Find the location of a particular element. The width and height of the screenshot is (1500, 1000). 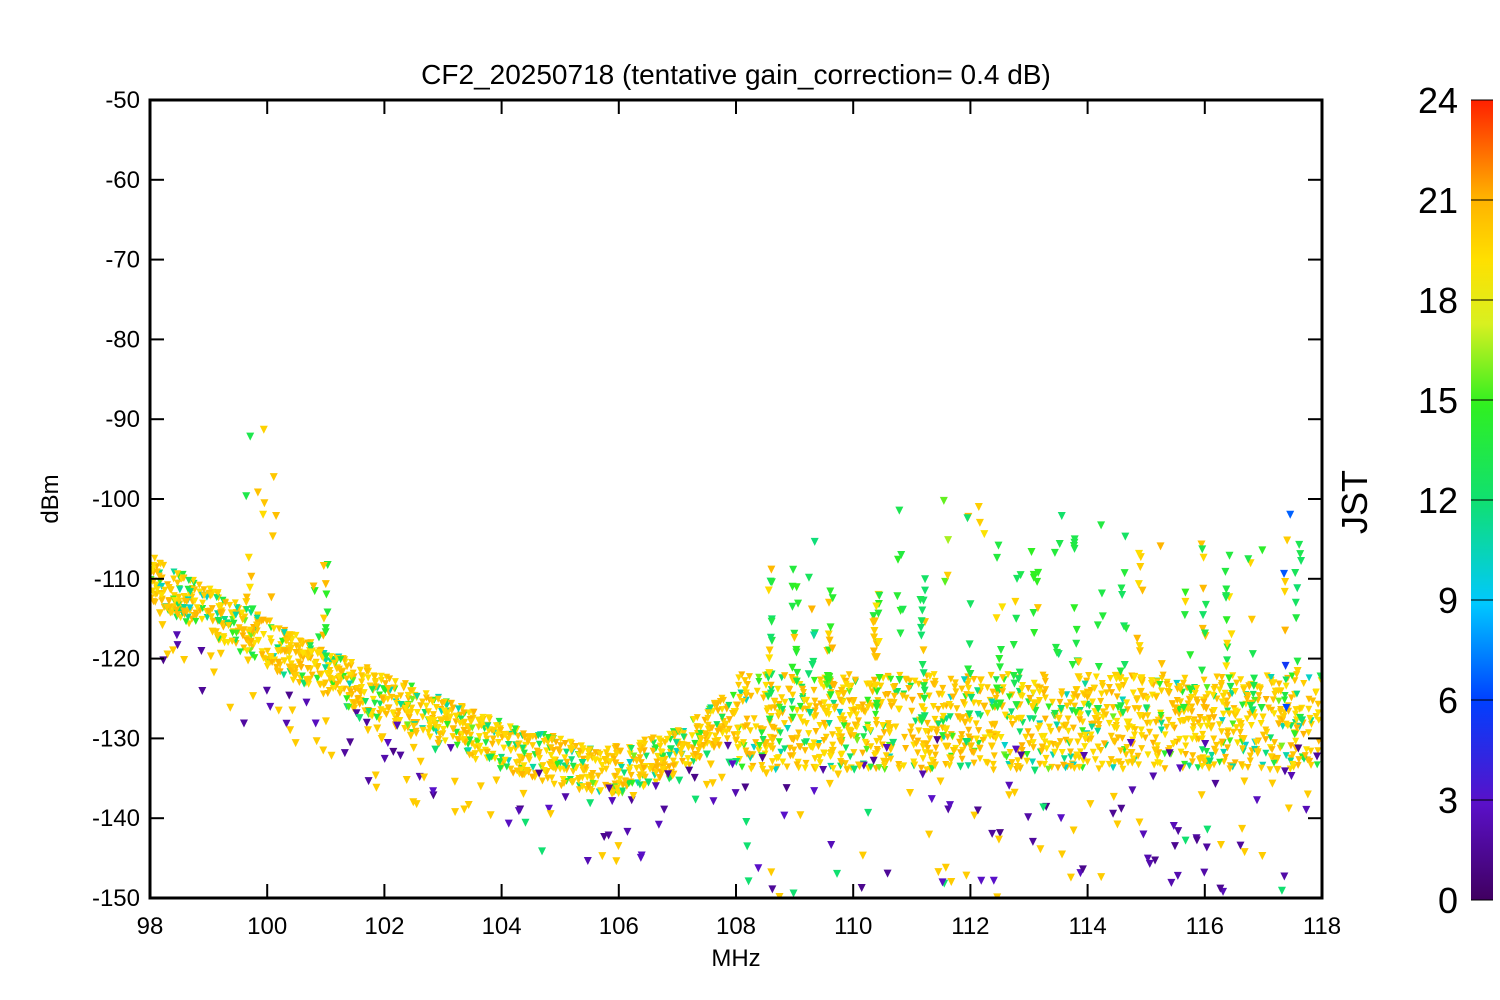

colorbar-tick-label: 15 is located at coordinates (1438, 400).